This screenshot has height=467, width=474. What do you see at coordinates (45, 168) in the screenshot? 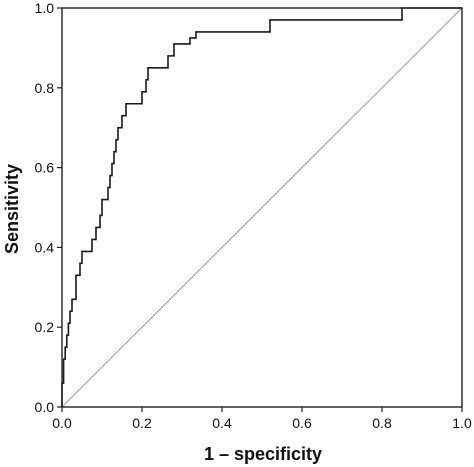
I see `y-tick-label: 0.6` at bounding box center [45, 168].